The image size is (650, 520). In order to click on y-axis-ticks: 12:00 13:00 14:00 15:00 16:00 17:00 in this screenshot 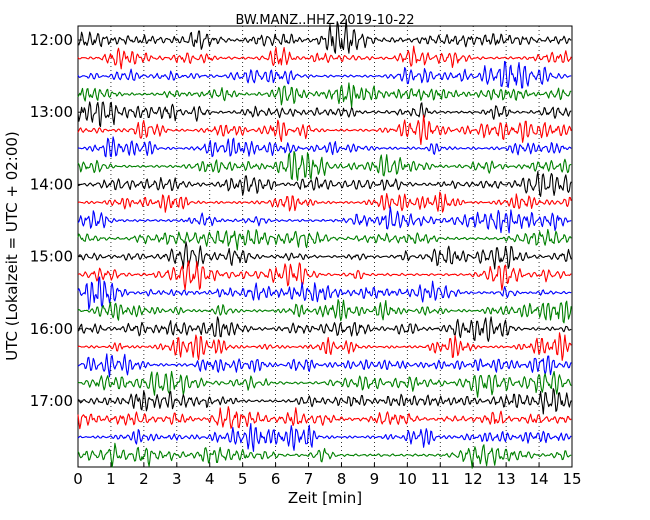, I will do `click(56, 220)`.